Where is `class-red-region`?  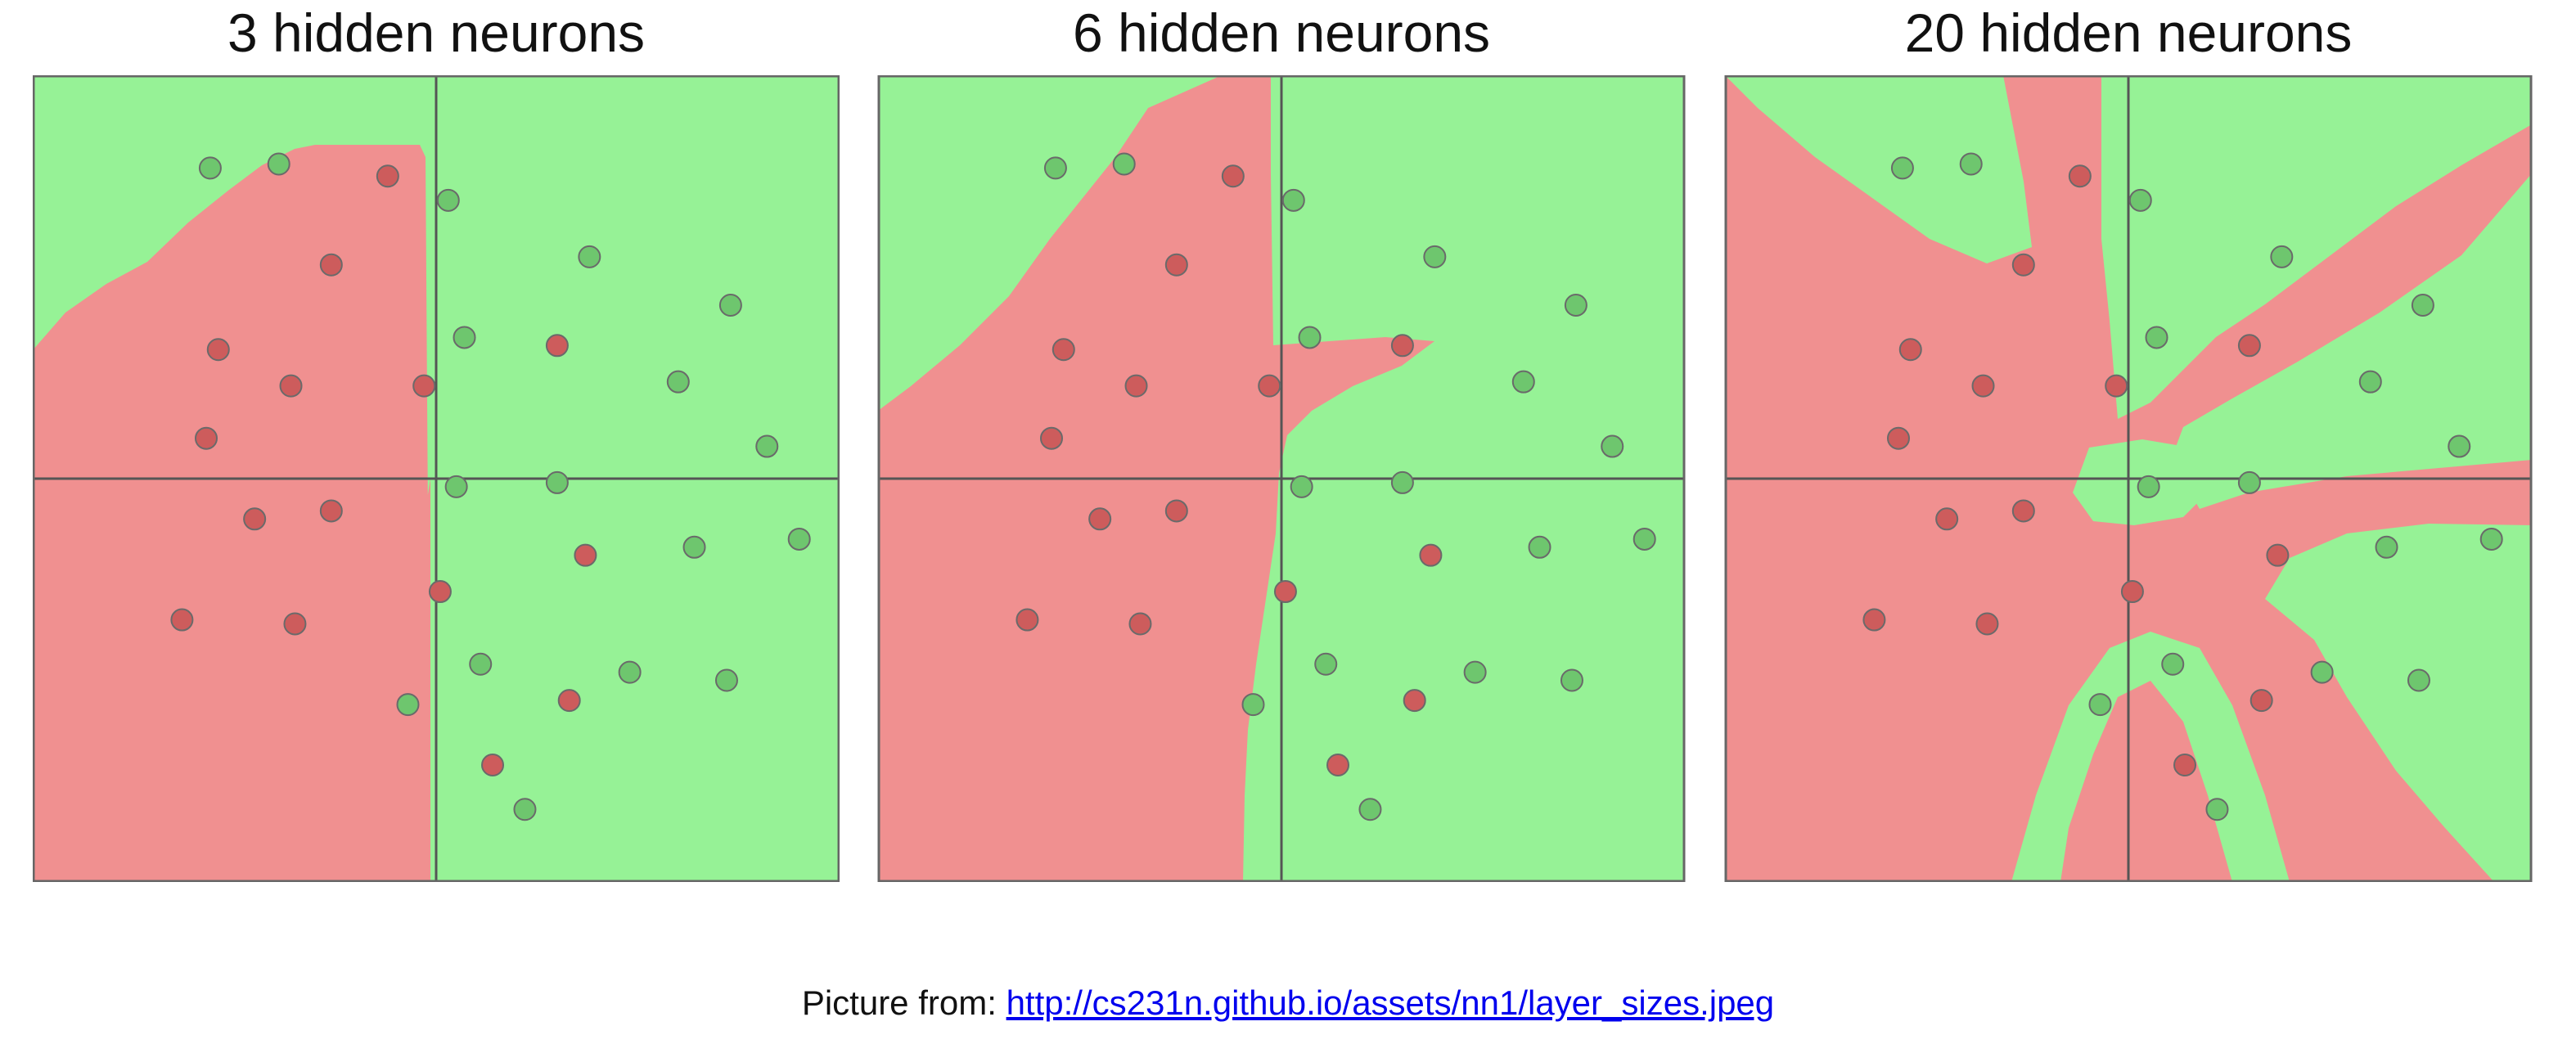 class-red-region is located at coordinates (231, 514).